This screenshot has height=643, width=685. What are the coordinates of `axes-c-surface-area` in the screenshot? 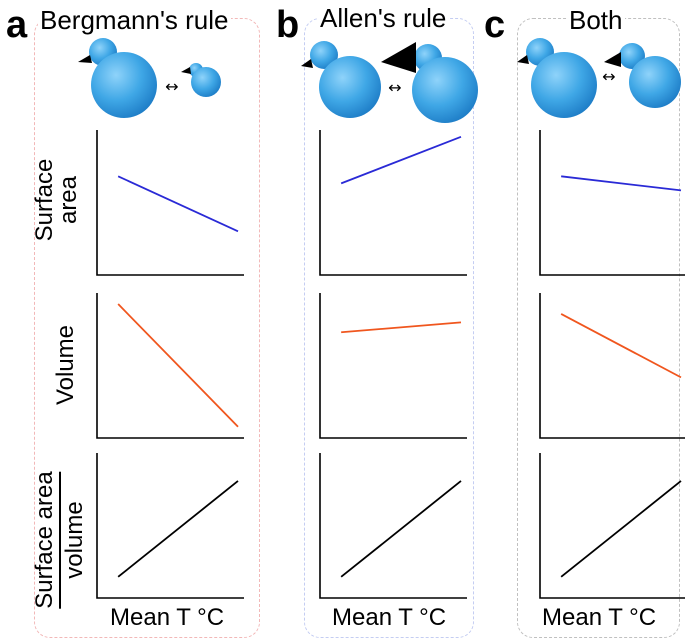 It's located at (612, 203).